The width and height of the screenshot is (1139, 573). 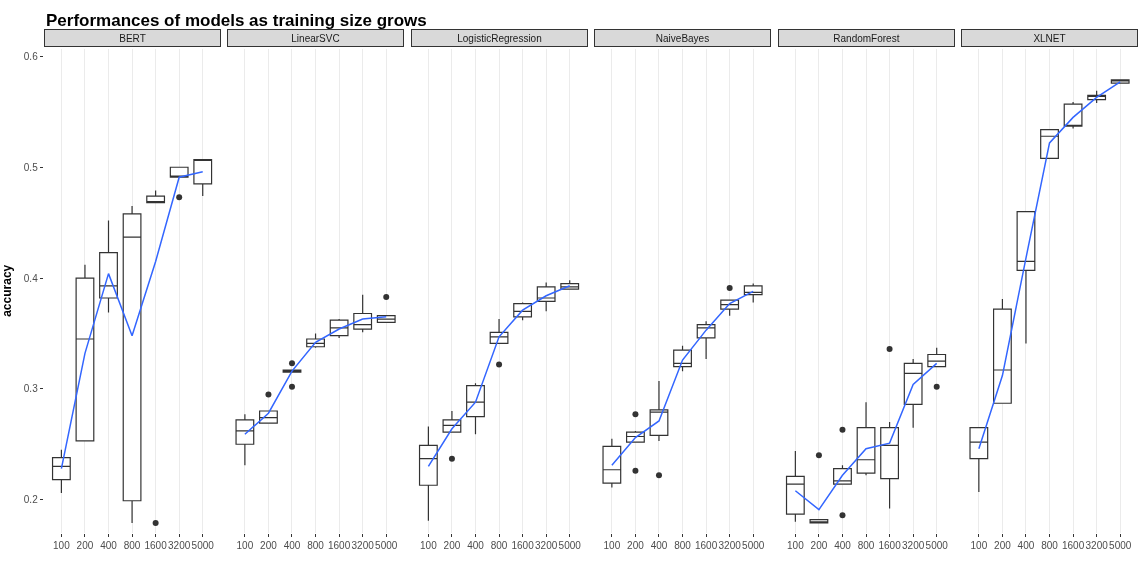 I want to click on chart-title: RandomForest, so click(x=866, y=38).